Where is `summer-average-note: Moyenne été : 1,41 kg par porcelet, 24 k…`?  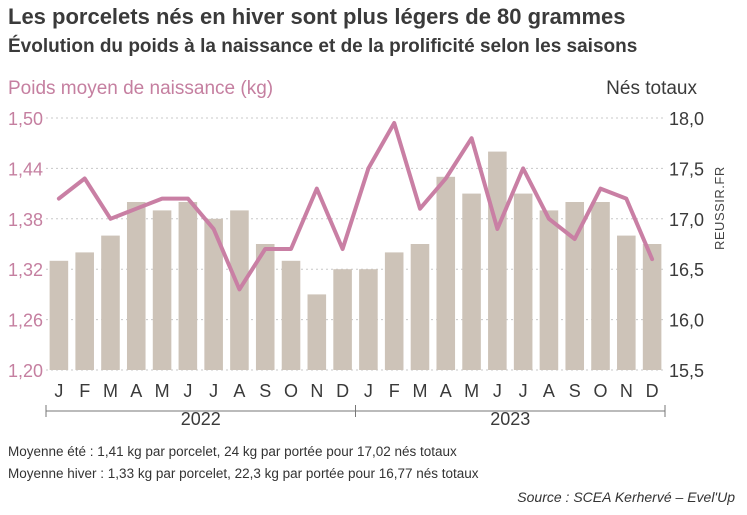
summer-average-note: Moyenne été : 1,41 kg par porcelet, 24 k… is located at coordinates (232, 451).